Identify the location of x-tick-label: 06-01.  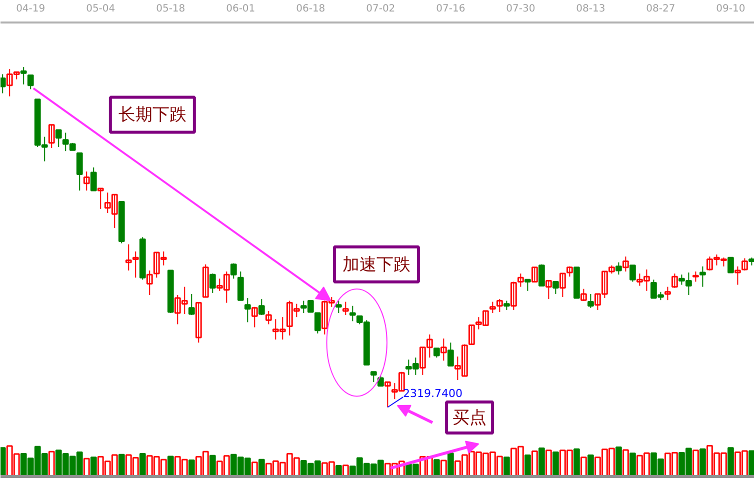
(241, 9).